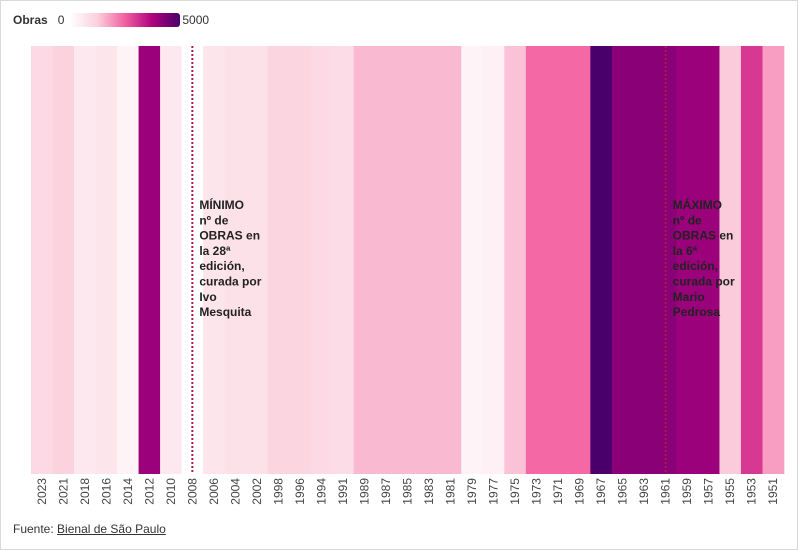 The width and height of the screenshot is (798, 550). What do you see at coordinates (429, 491) in the screenshot?
I see `x-tick-label-1983: 1983` at bounding box center [429, 491].